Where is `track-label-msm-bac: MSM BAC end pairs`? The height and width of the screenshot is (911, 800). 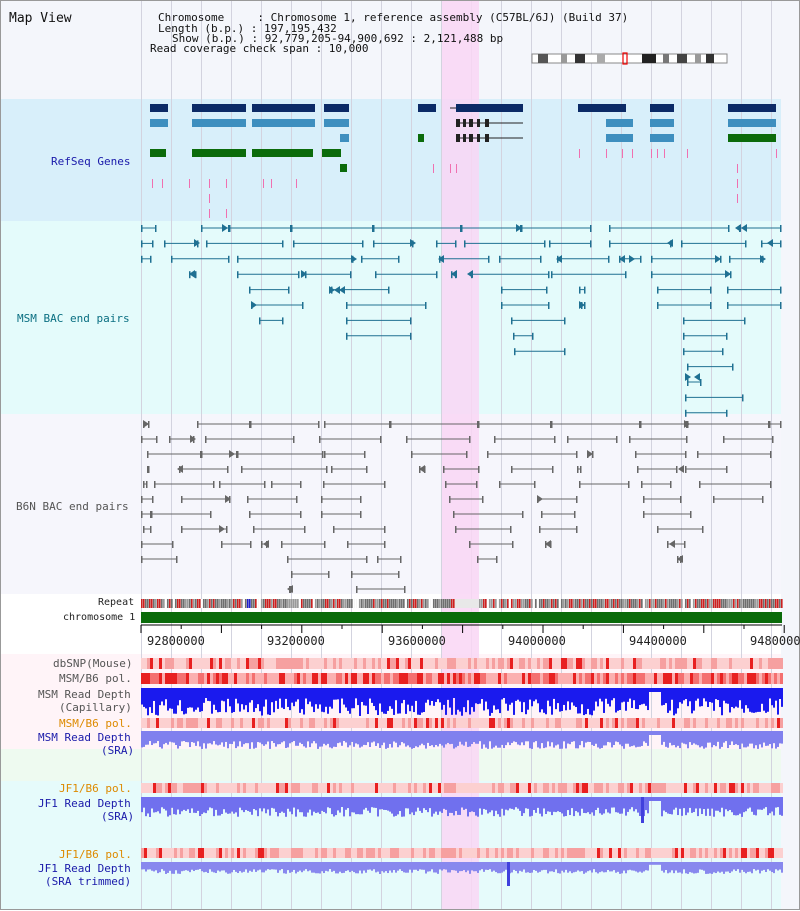
track-label-msm-bac: MSM BAC end pairs is located at coordinates (73, 318).